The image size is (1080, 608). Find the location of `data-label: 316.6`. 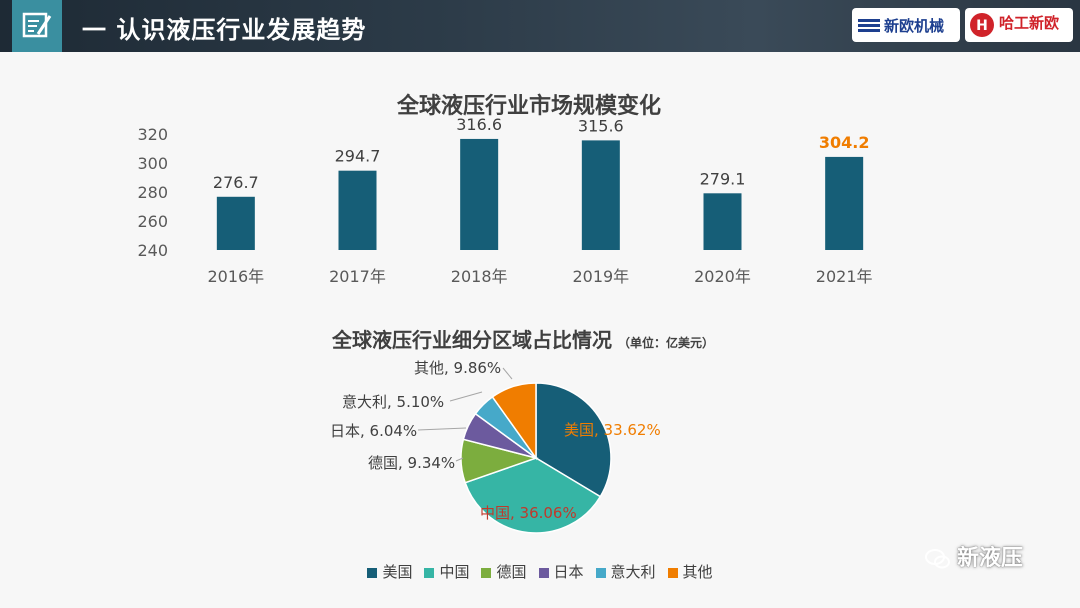

data-label: 316.6 is located at coordinates (479, 124).